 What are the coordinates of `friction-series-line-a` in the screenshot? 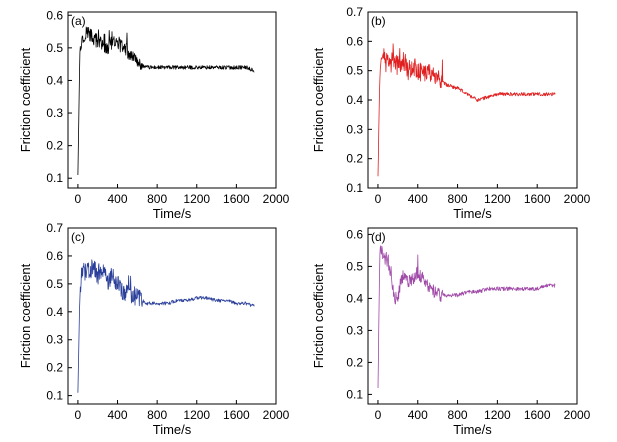 It's located at (166, 101).